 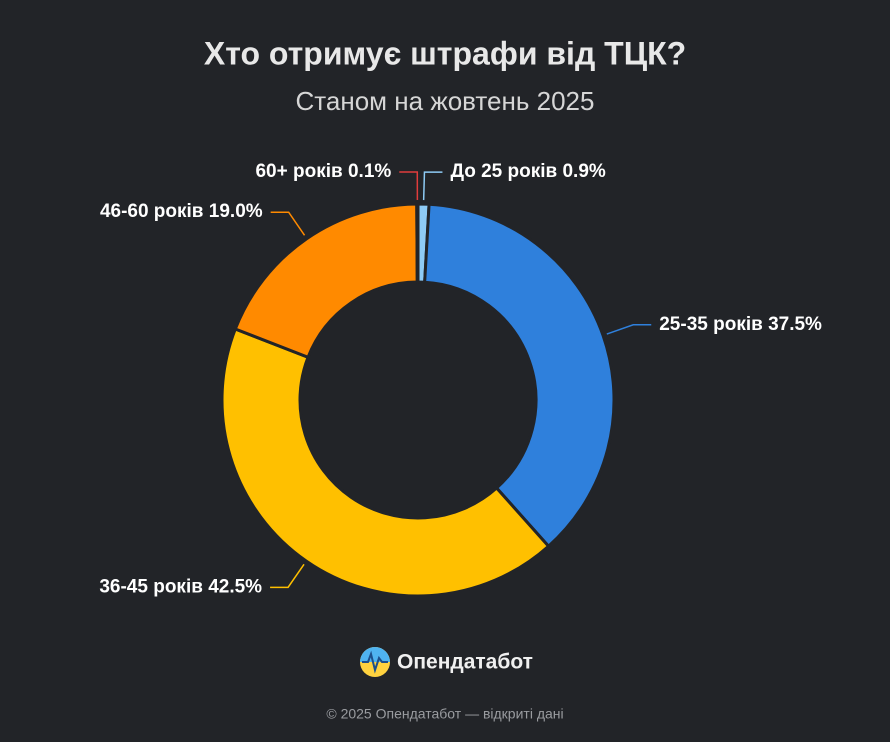 What do you see at coordinates (444, 714) in the screenshot?
I see `footer: © 2025 Опендатабот — відкриті дані` at bounding box center [444, 714].